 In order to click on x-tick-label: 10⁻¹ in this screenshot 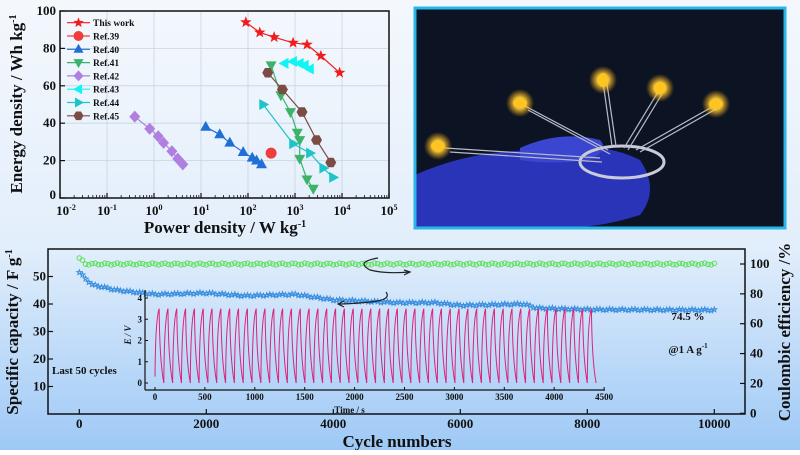, I will do `click(107, 210)`.